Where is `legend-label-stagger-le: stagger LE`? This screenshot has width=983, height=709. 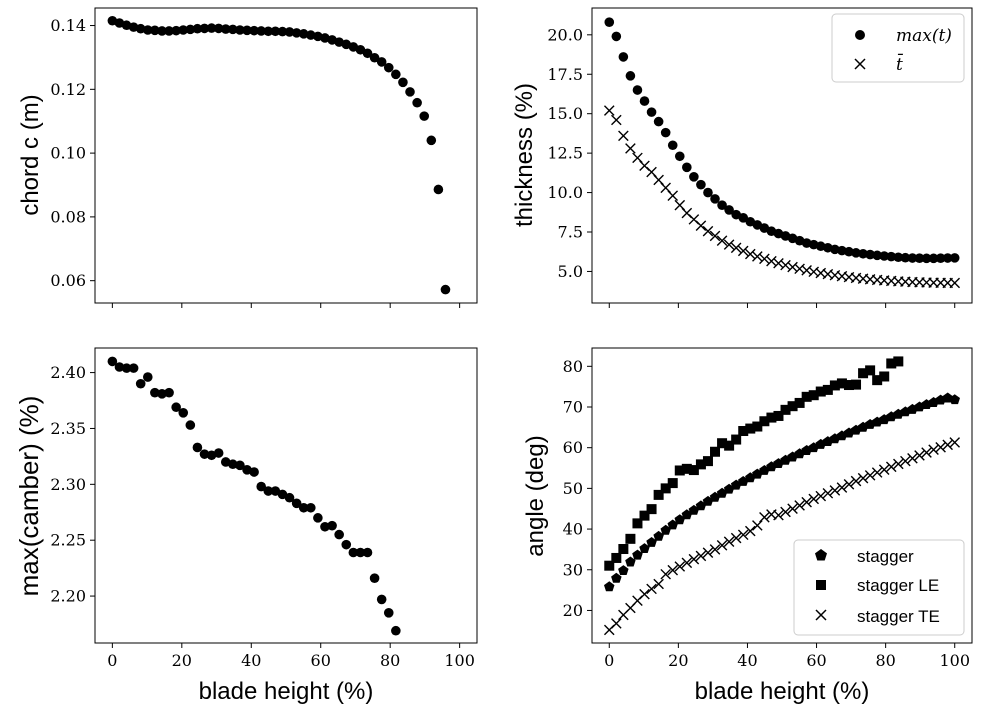
legend-label-stagger-le: stagger LE is located at coordinates (898, 585).